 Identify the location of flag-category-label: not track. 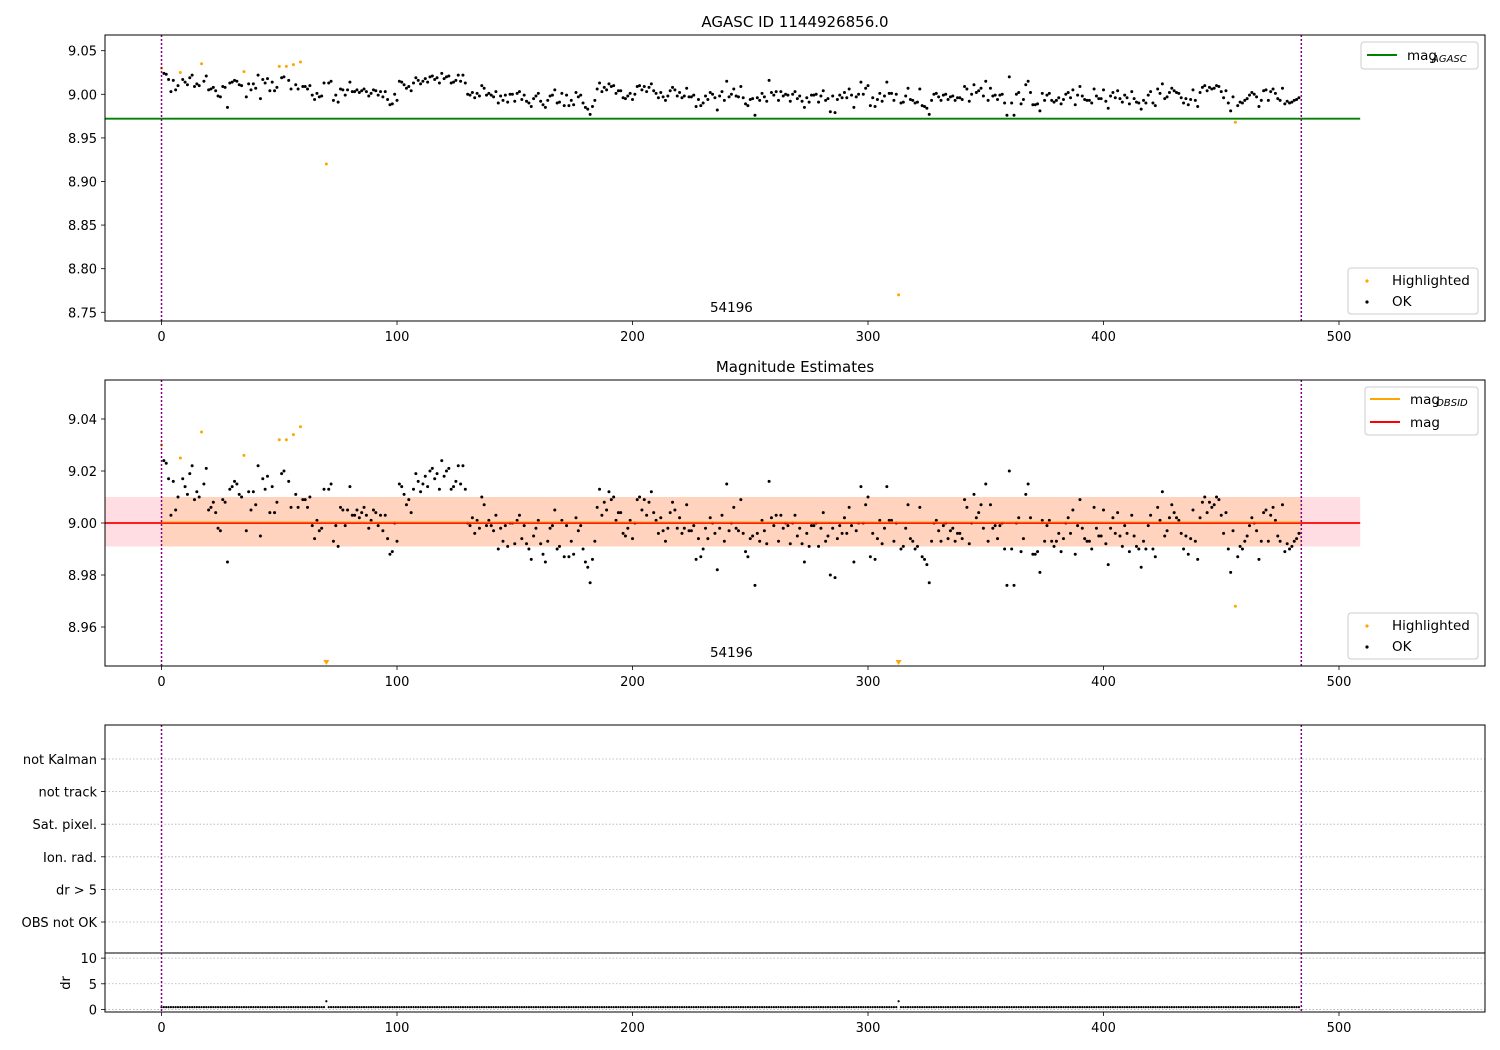
(67, 793).